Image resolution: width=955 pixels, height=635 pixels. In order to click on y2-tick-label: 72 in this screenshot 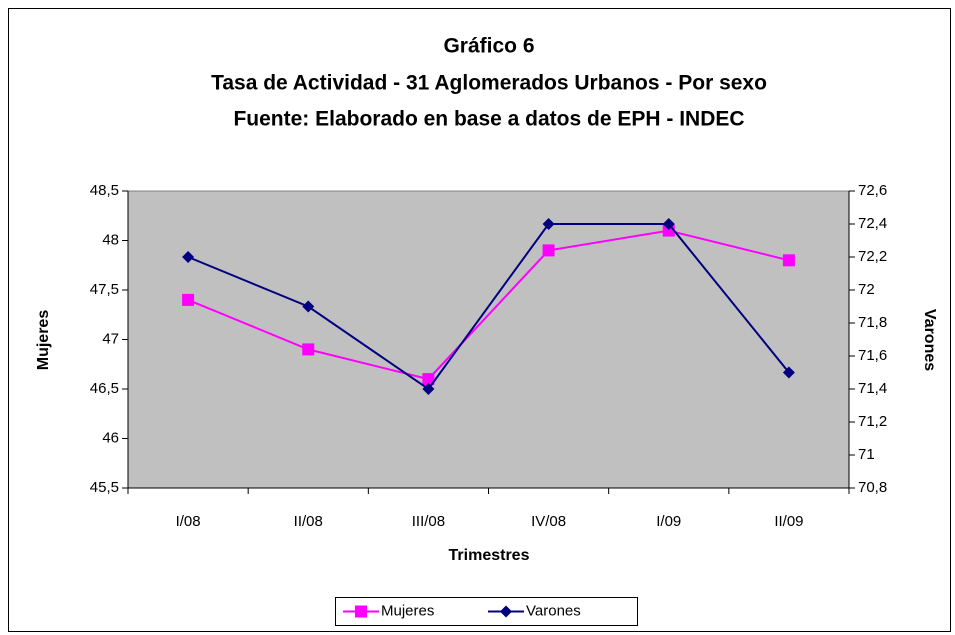, I will do `click(866, 289)`.